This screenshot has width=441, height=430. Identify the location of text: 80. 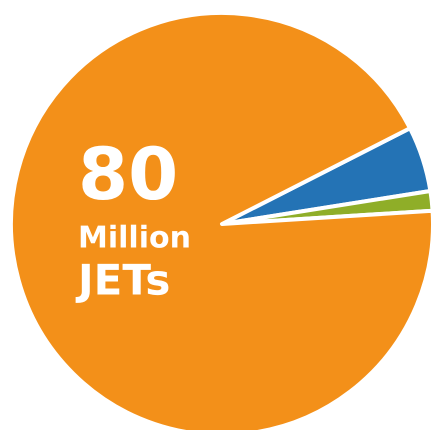
(128, 174).